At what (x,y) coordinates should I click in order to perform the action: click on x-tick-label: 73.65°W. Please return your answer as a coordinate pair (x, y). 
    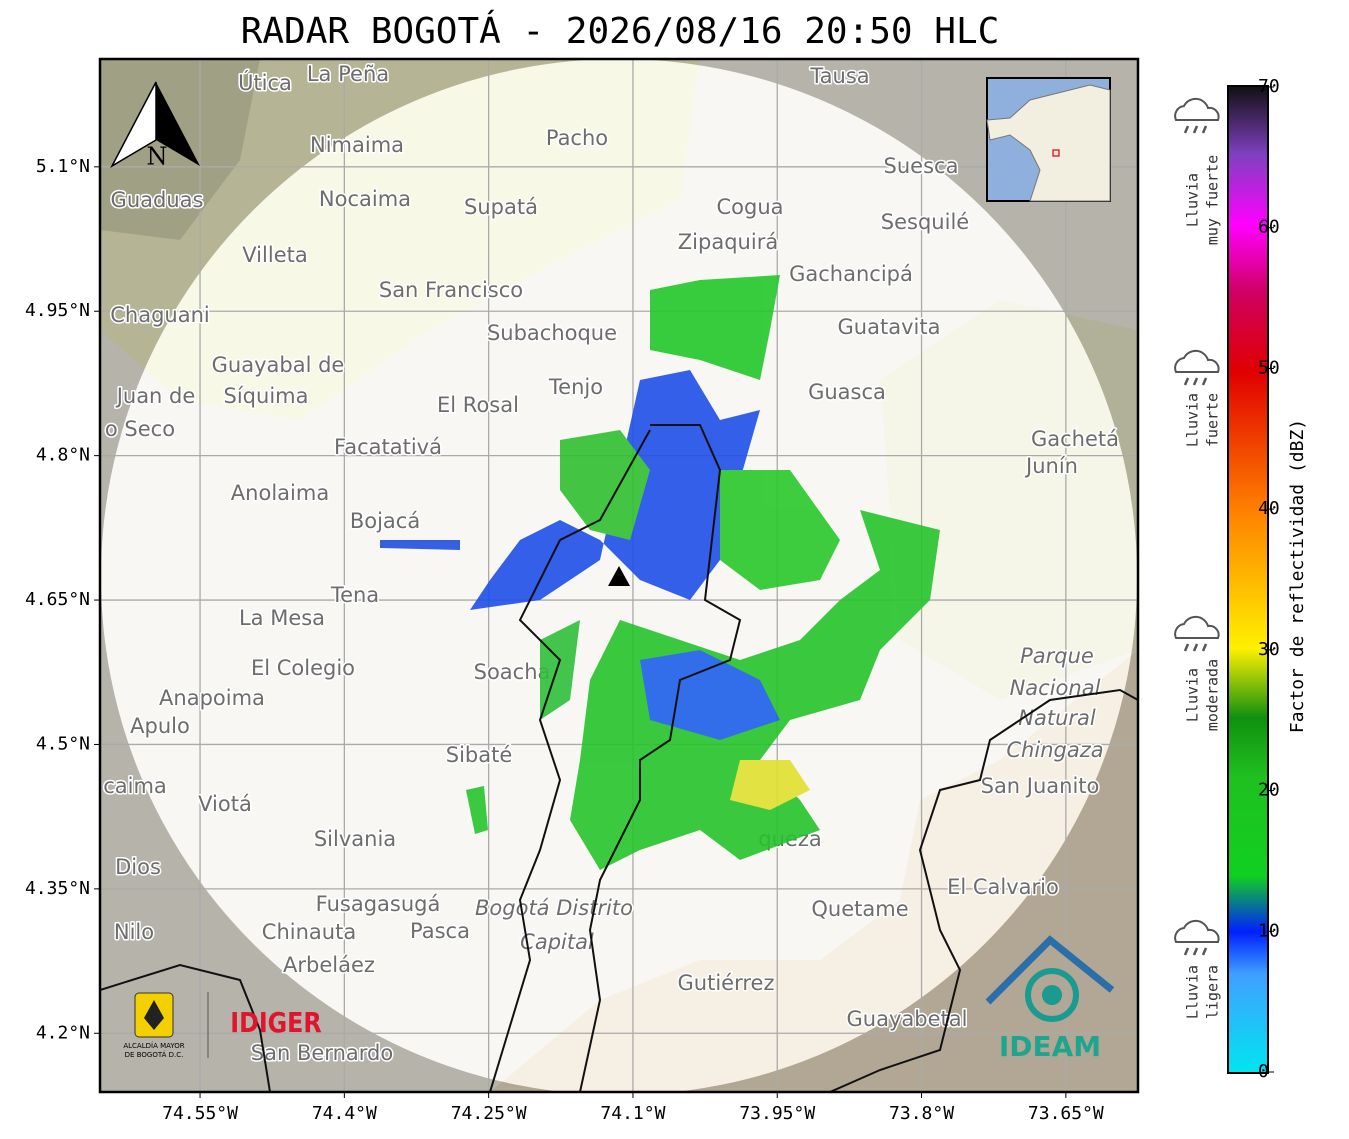
    Looking at the image, I should click on (1066, 1113).